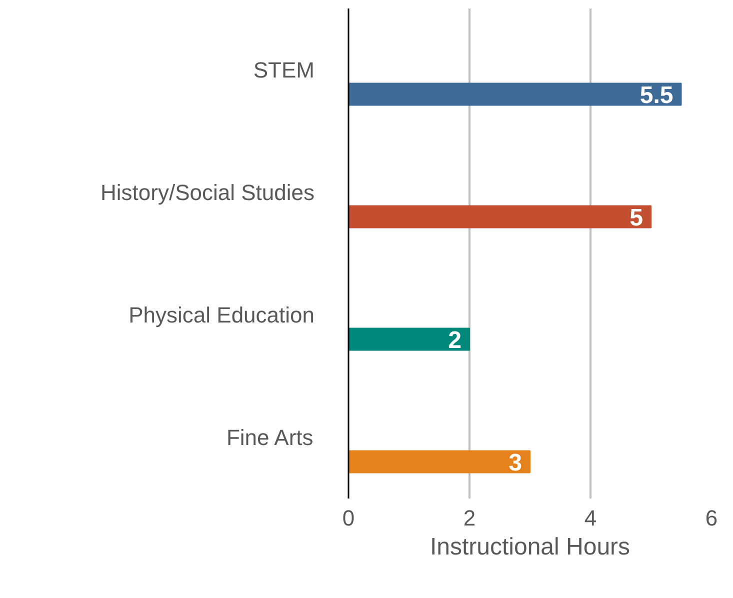  I want to click on x-tick-label: 6, so click(711, 518).